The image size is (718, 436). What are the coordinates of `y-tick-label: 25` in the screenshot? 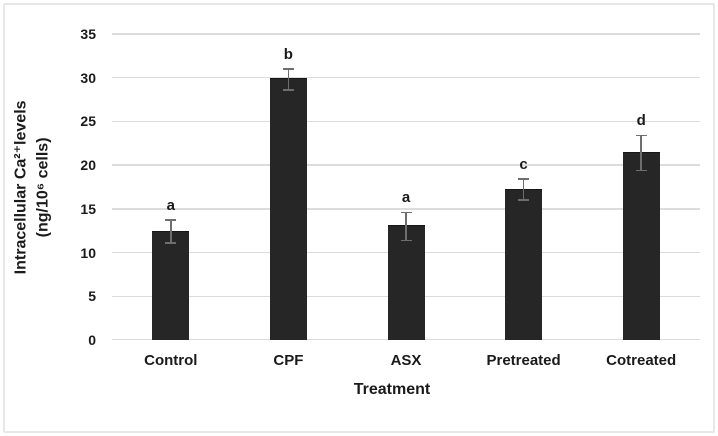 It's located at (88, 121).